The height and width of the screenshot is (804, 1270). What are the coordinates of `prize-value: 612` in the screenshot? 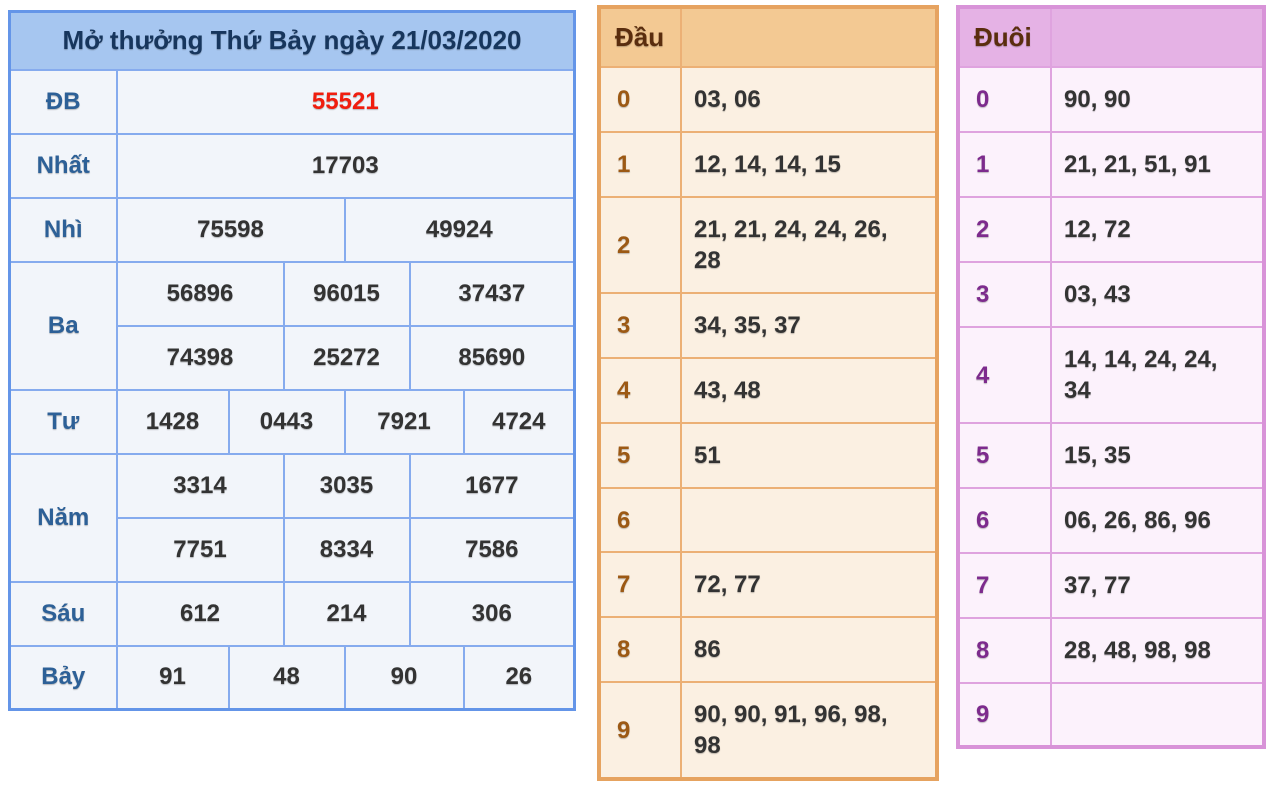 It's located at (200, 613).